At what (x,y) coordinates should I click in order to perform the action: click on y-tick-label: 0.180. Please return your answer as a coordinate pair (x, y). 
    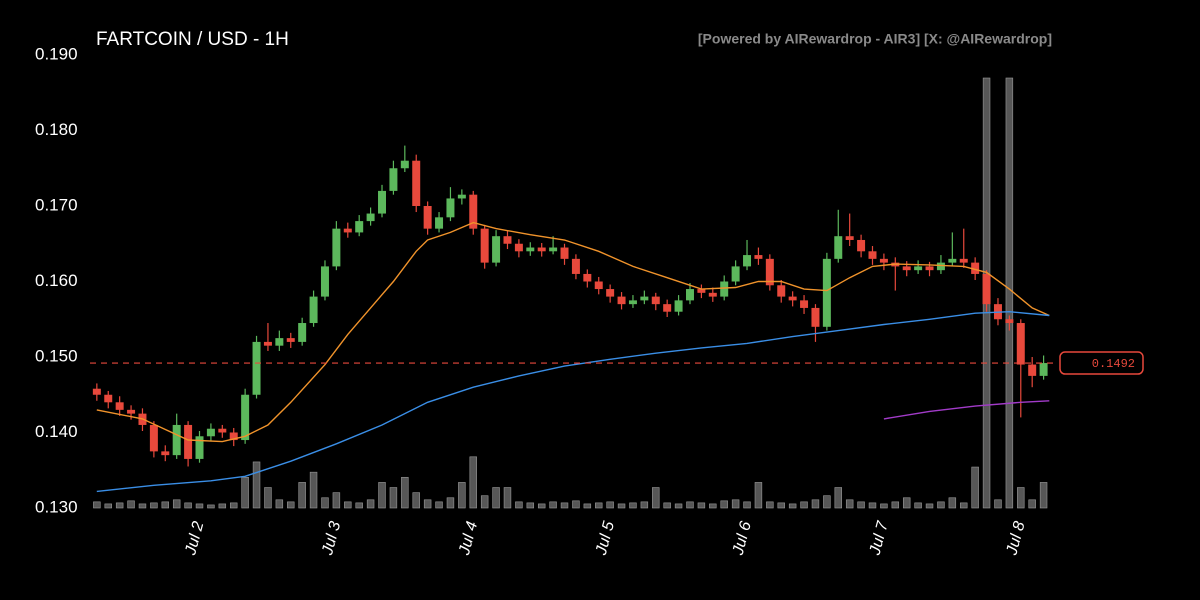
    Looking at the image, I should click on (56, 129).